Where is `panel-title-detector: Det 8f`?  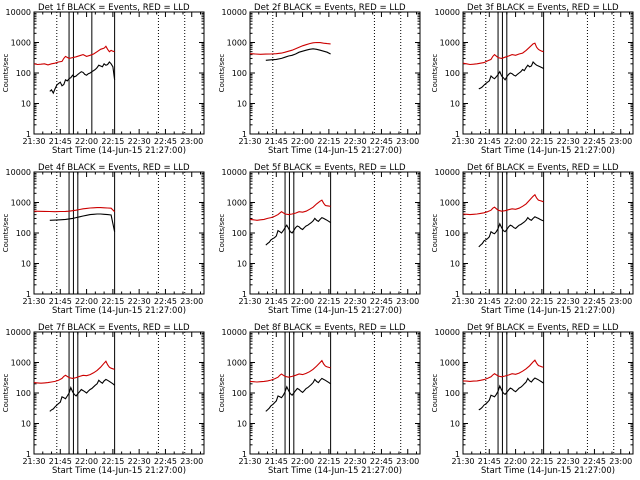
panel-title-detector: Det 8f is located at coordinates (268, 328).